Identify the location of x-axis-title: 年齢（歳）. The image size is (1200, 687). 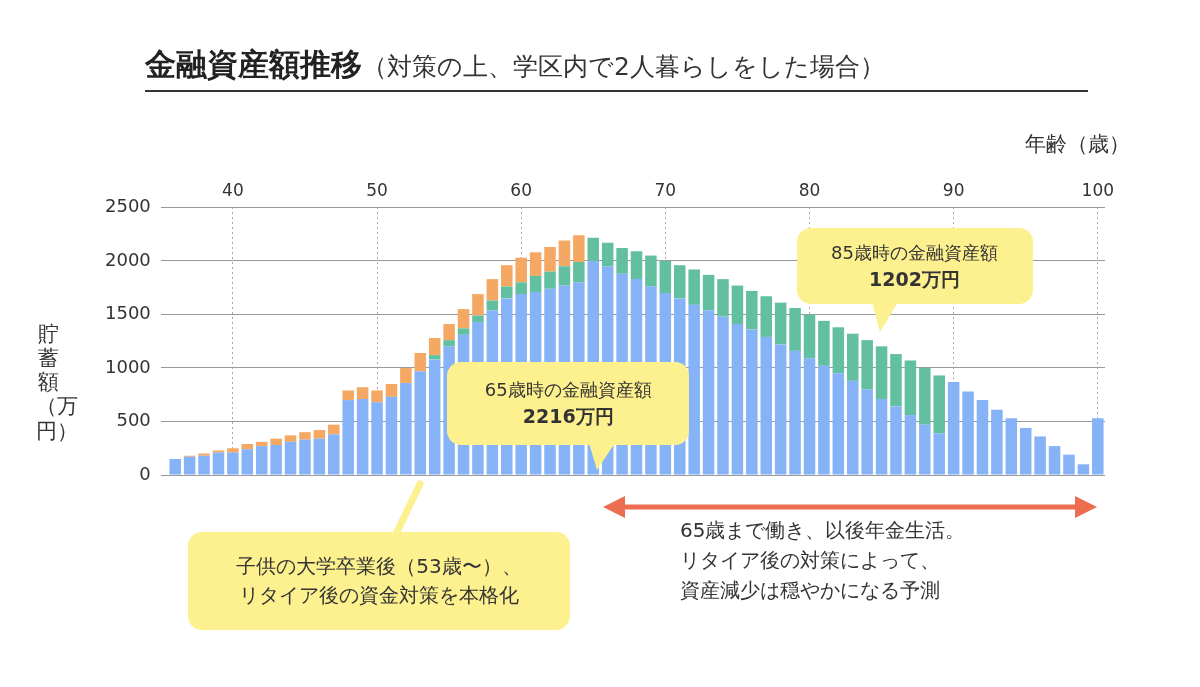
(1077, 144).